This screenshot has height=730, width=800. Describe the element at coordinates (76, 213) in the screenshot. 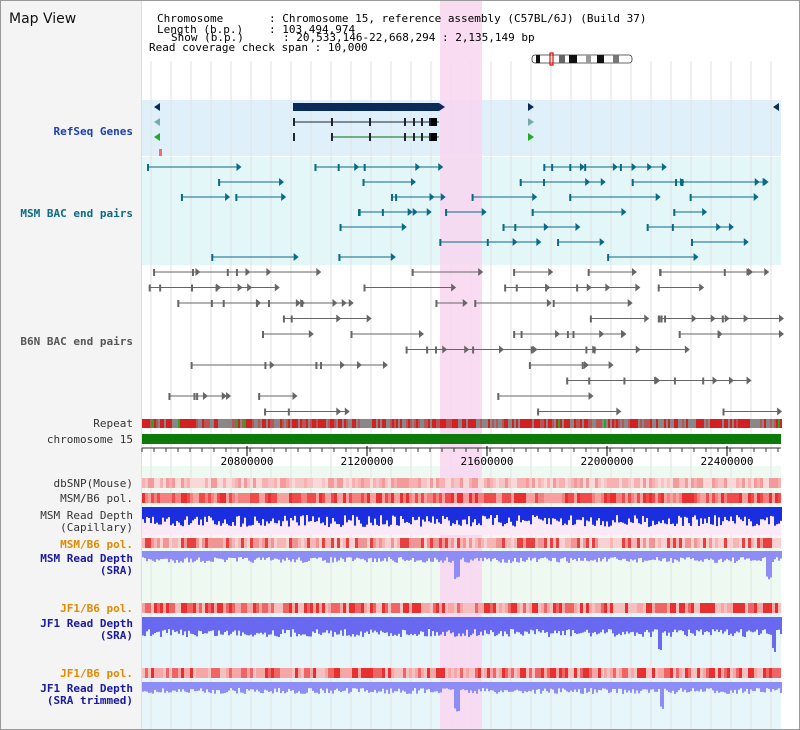

I see `track-label-msm-bac: MSM BAC end pairs` at that location.